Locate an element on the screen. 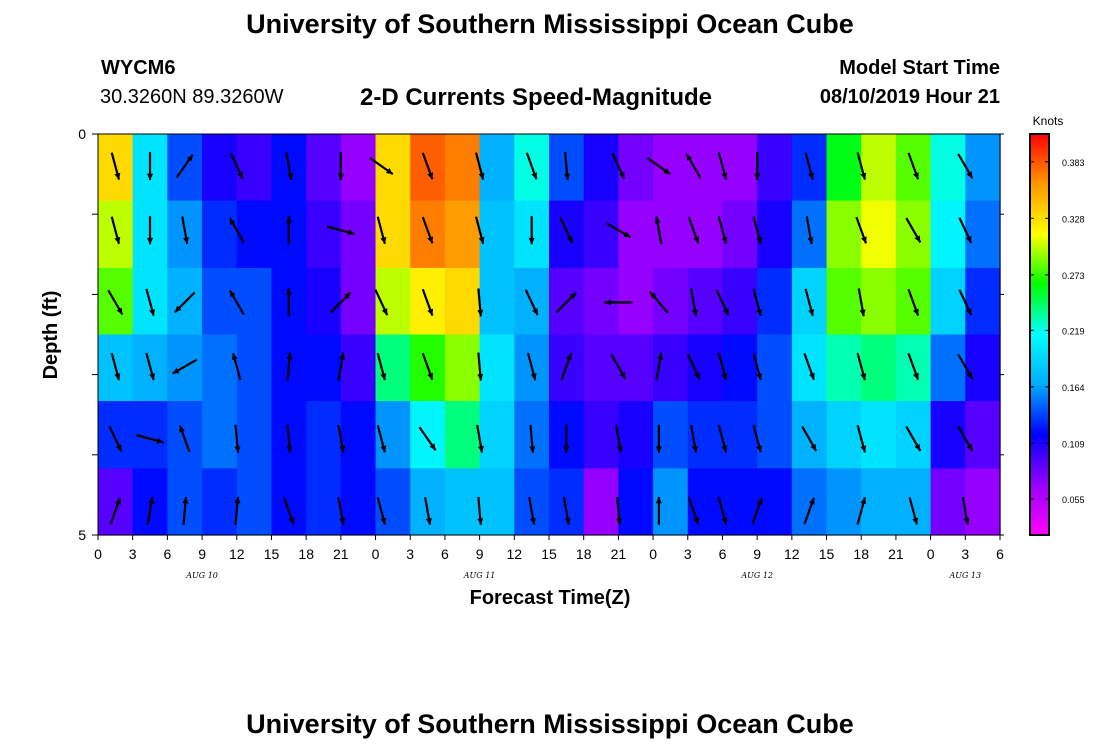 Image resolution: width=1100 pixels, height=750 pixels. station-id: WYCM6 is located at coordinates (138, 68).